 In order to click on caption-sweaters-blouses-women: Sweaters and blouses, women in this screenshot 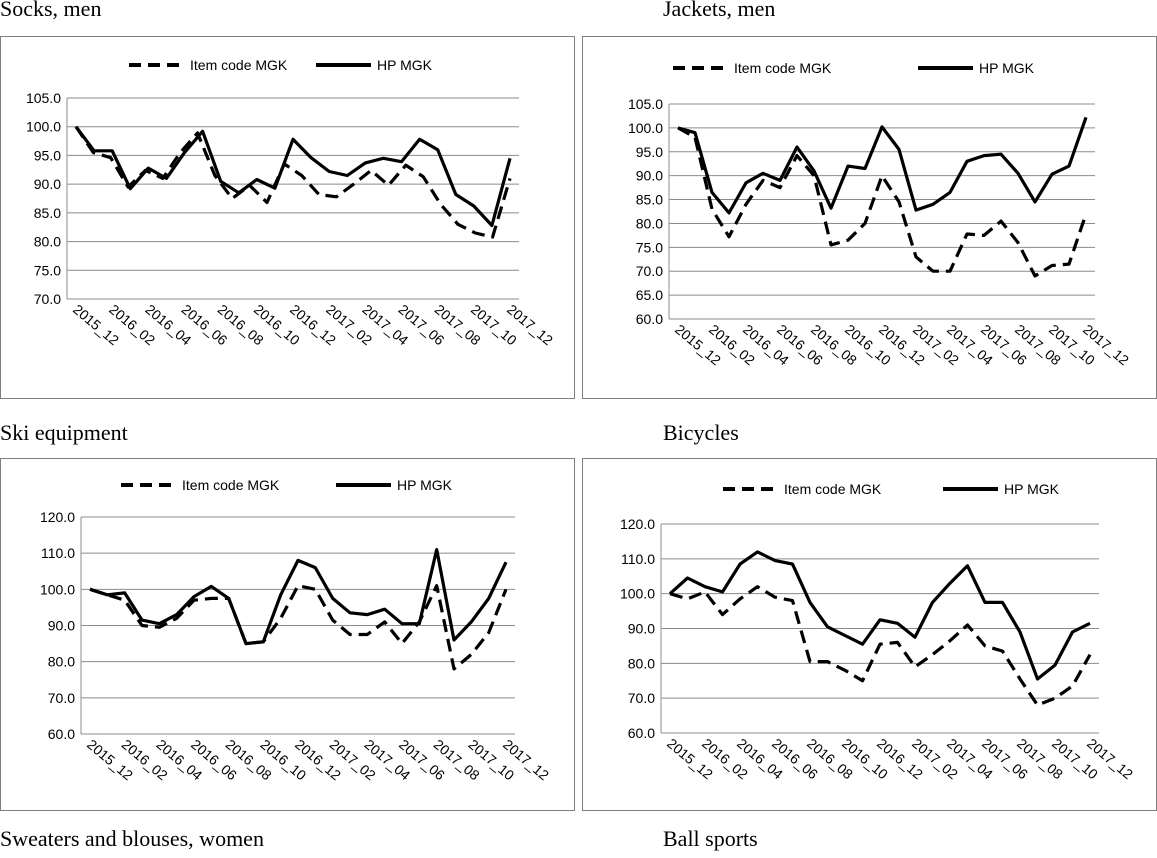, I will do `click(132, 838)`.